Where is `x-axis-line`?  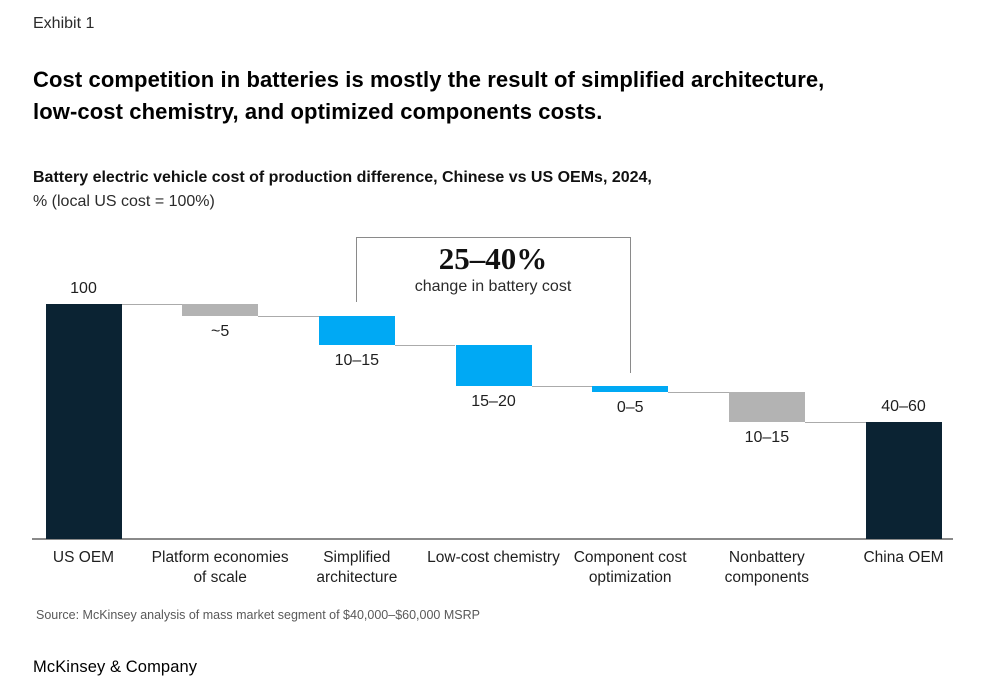
x-axis-line is located at coordinates (492, 539).